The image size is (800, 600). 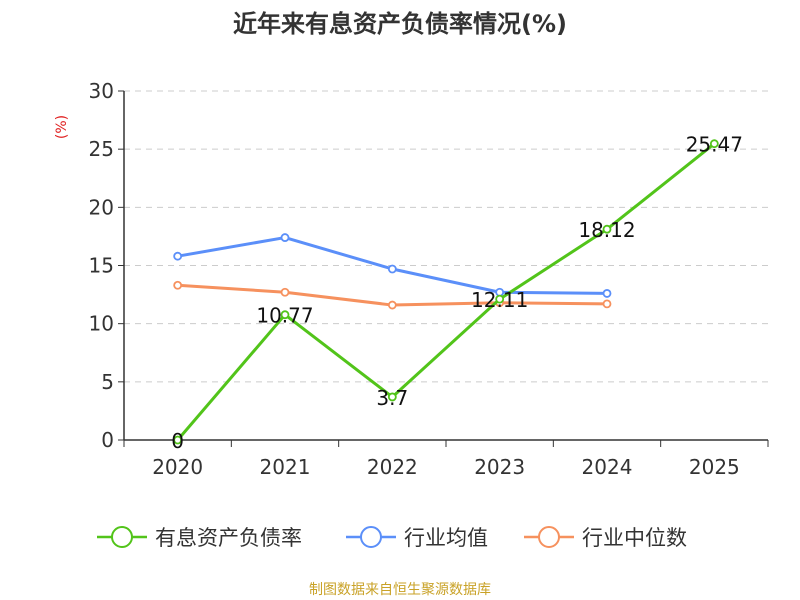 What do you see at coordinates (714, 467) in the screenshot?
I see `x-tick-label: 2025` at bounding box center [714, 467].